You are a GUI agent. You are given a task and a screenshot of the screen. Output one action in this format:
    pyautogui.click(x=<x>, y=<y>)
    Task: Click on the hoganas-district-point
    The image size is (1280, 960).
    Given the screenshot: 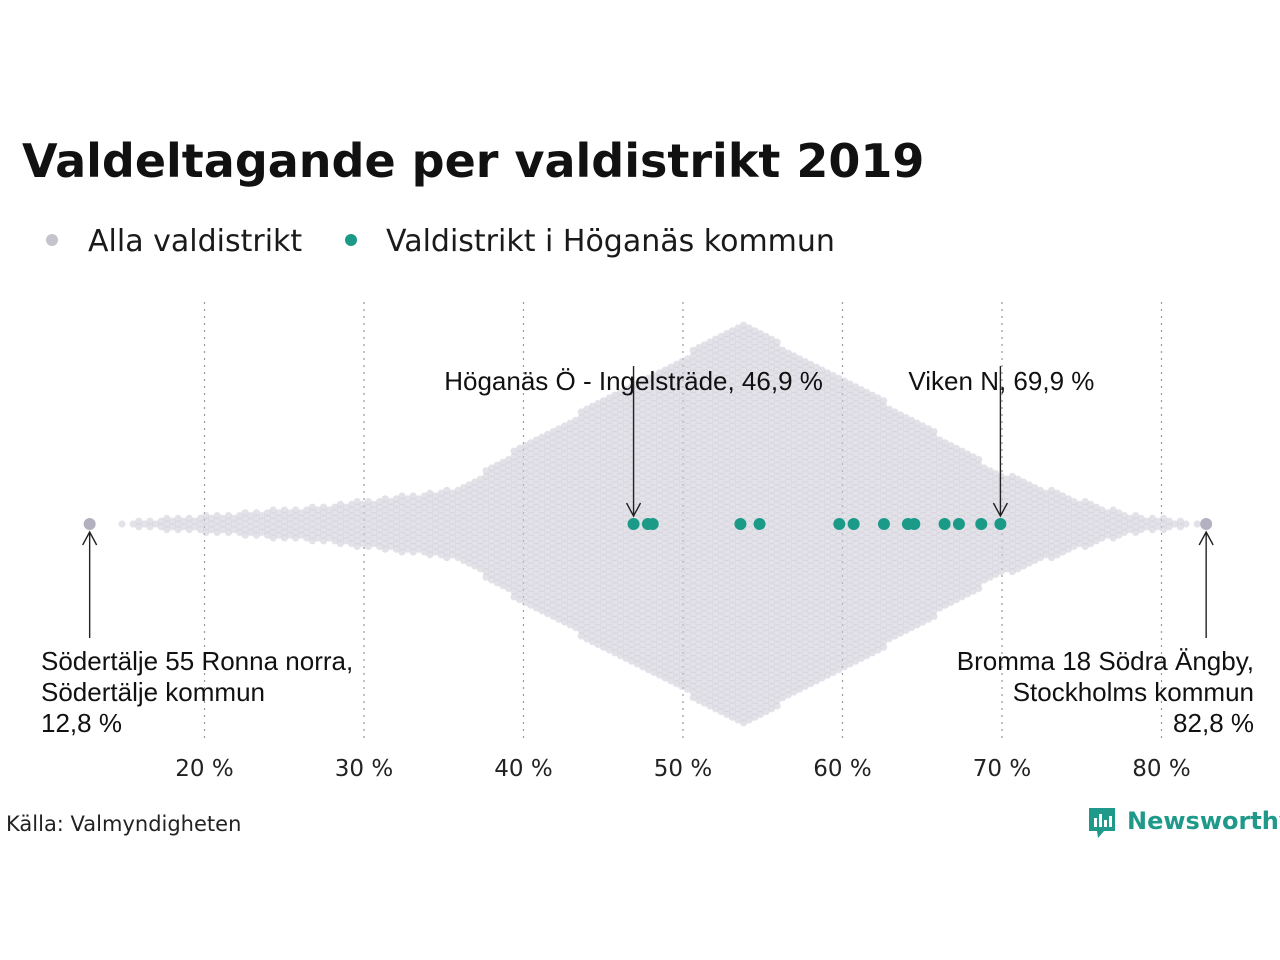 What is the action you would take?
    pyautogui.click(x=759, y=524)
    